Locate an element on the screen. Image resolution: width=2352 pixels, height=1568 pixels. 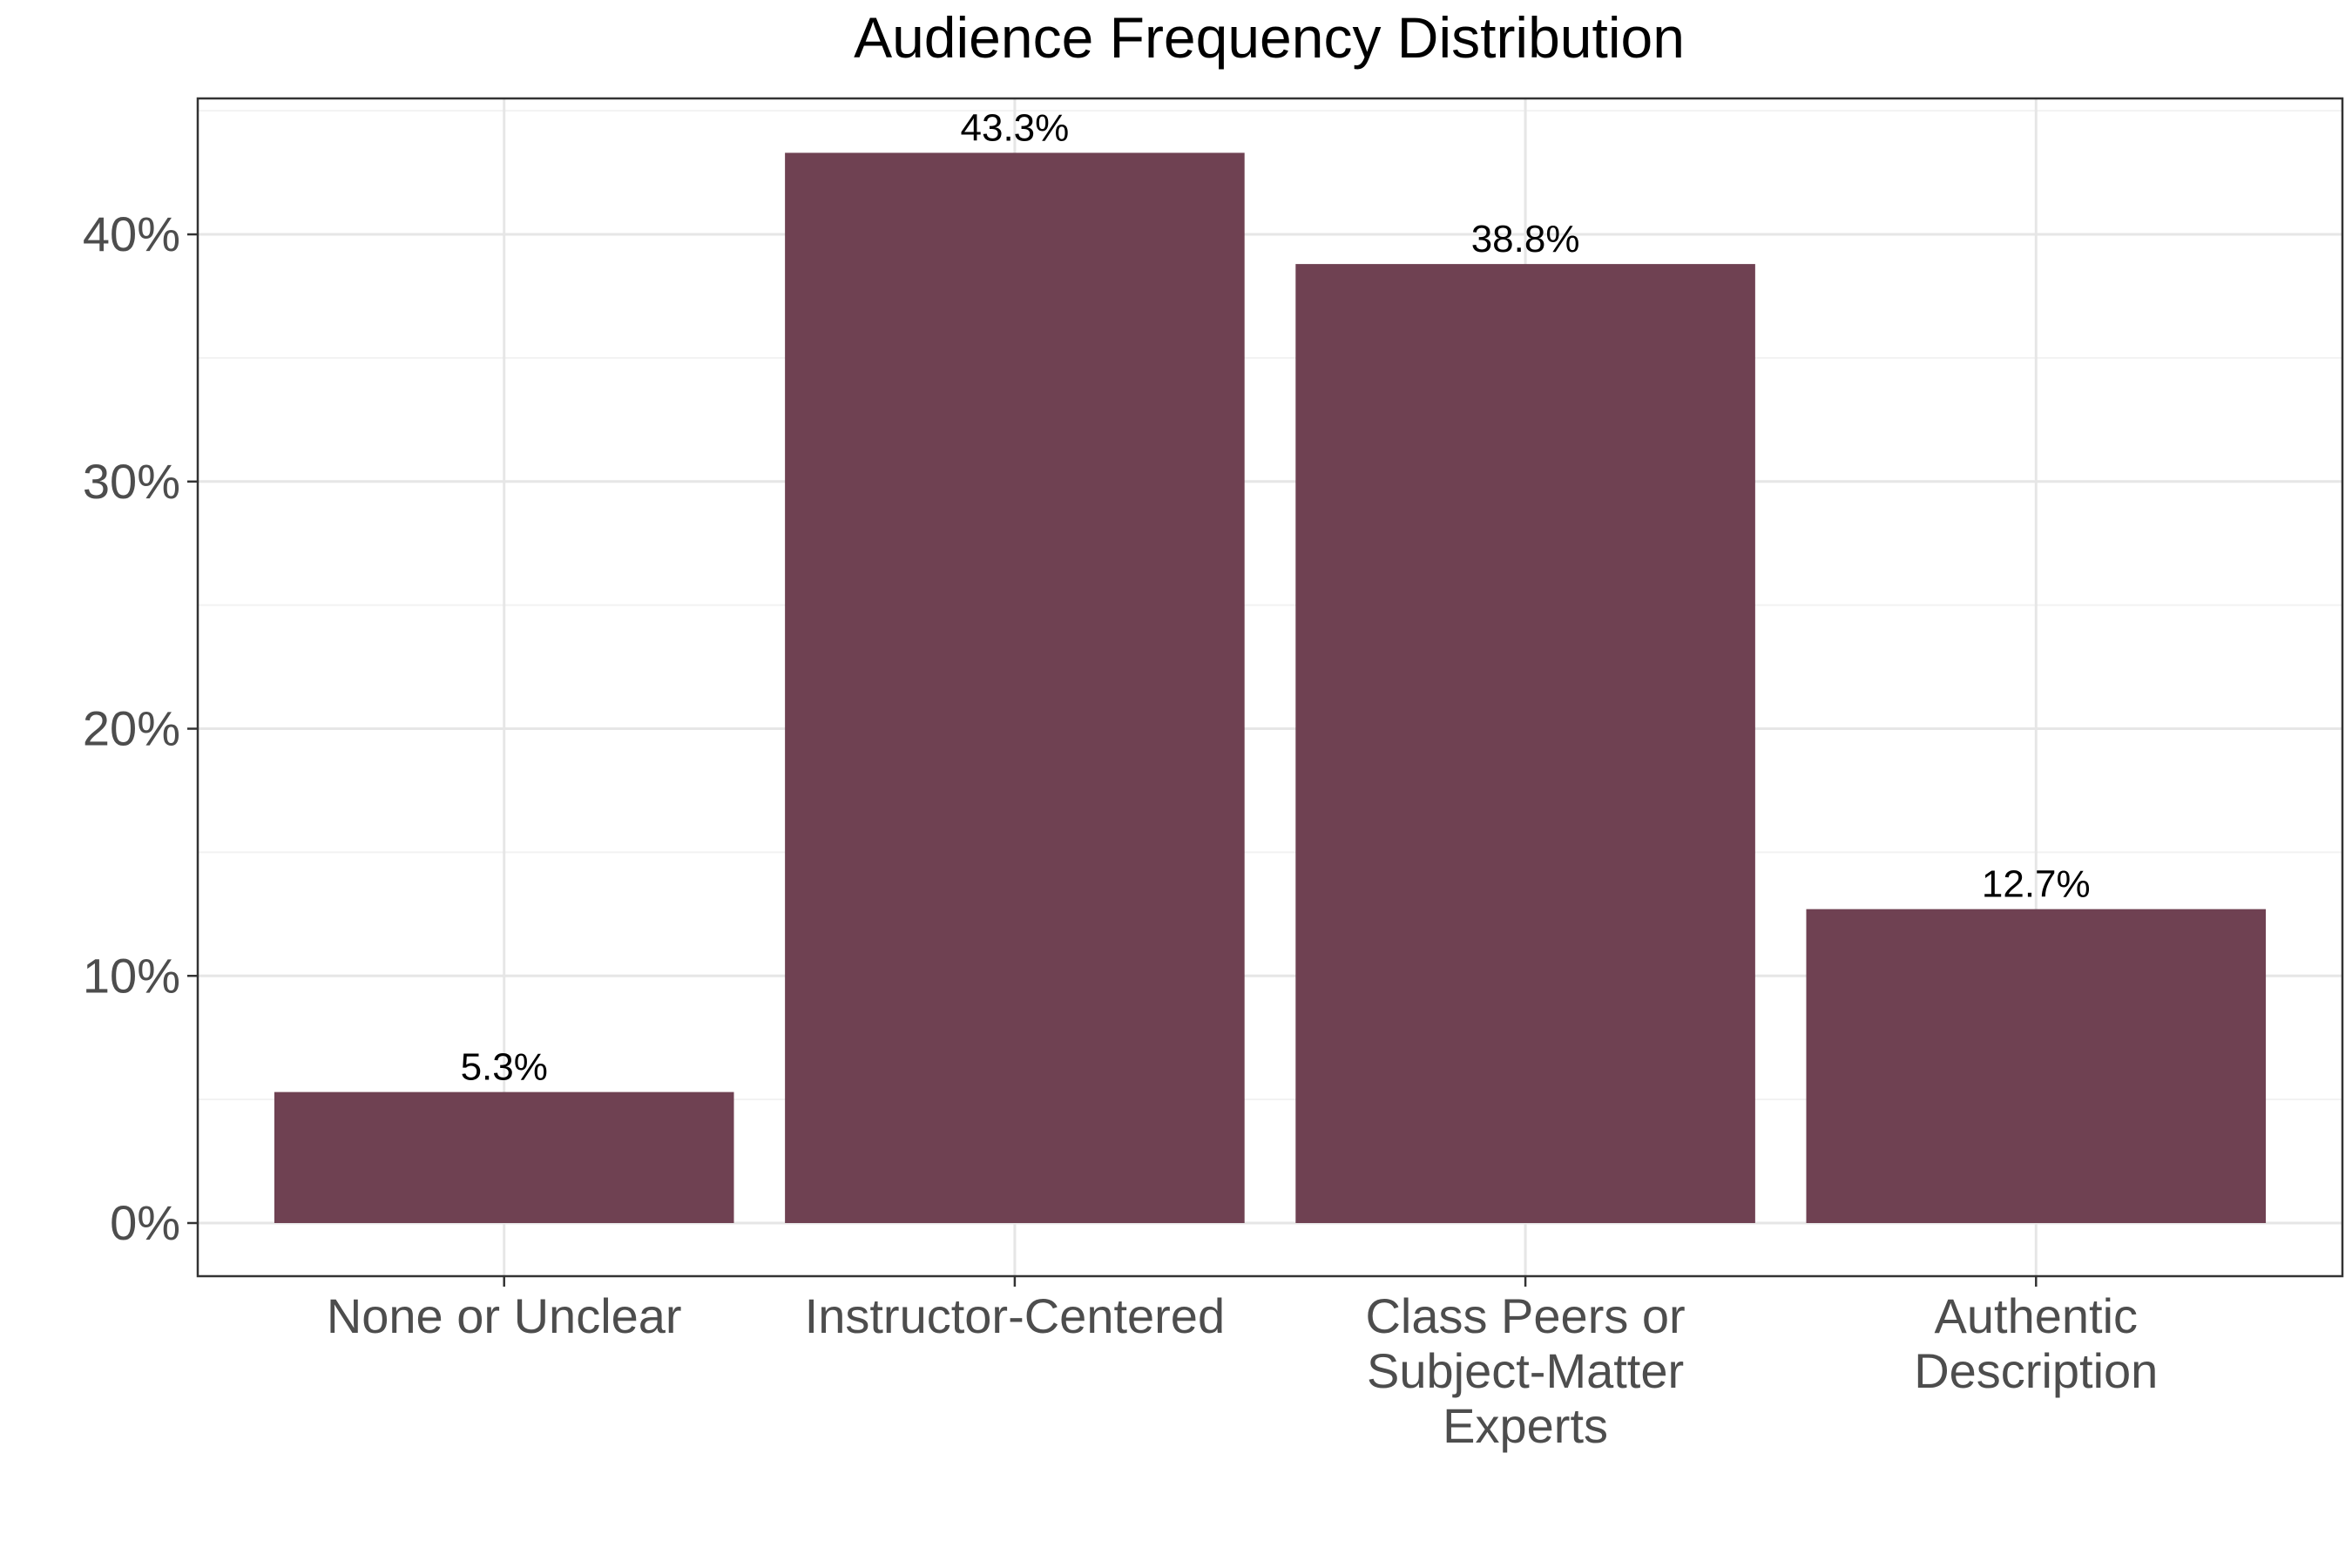
x-tick-label-line: Class Peers or is located at coordinates (1525, 1315).